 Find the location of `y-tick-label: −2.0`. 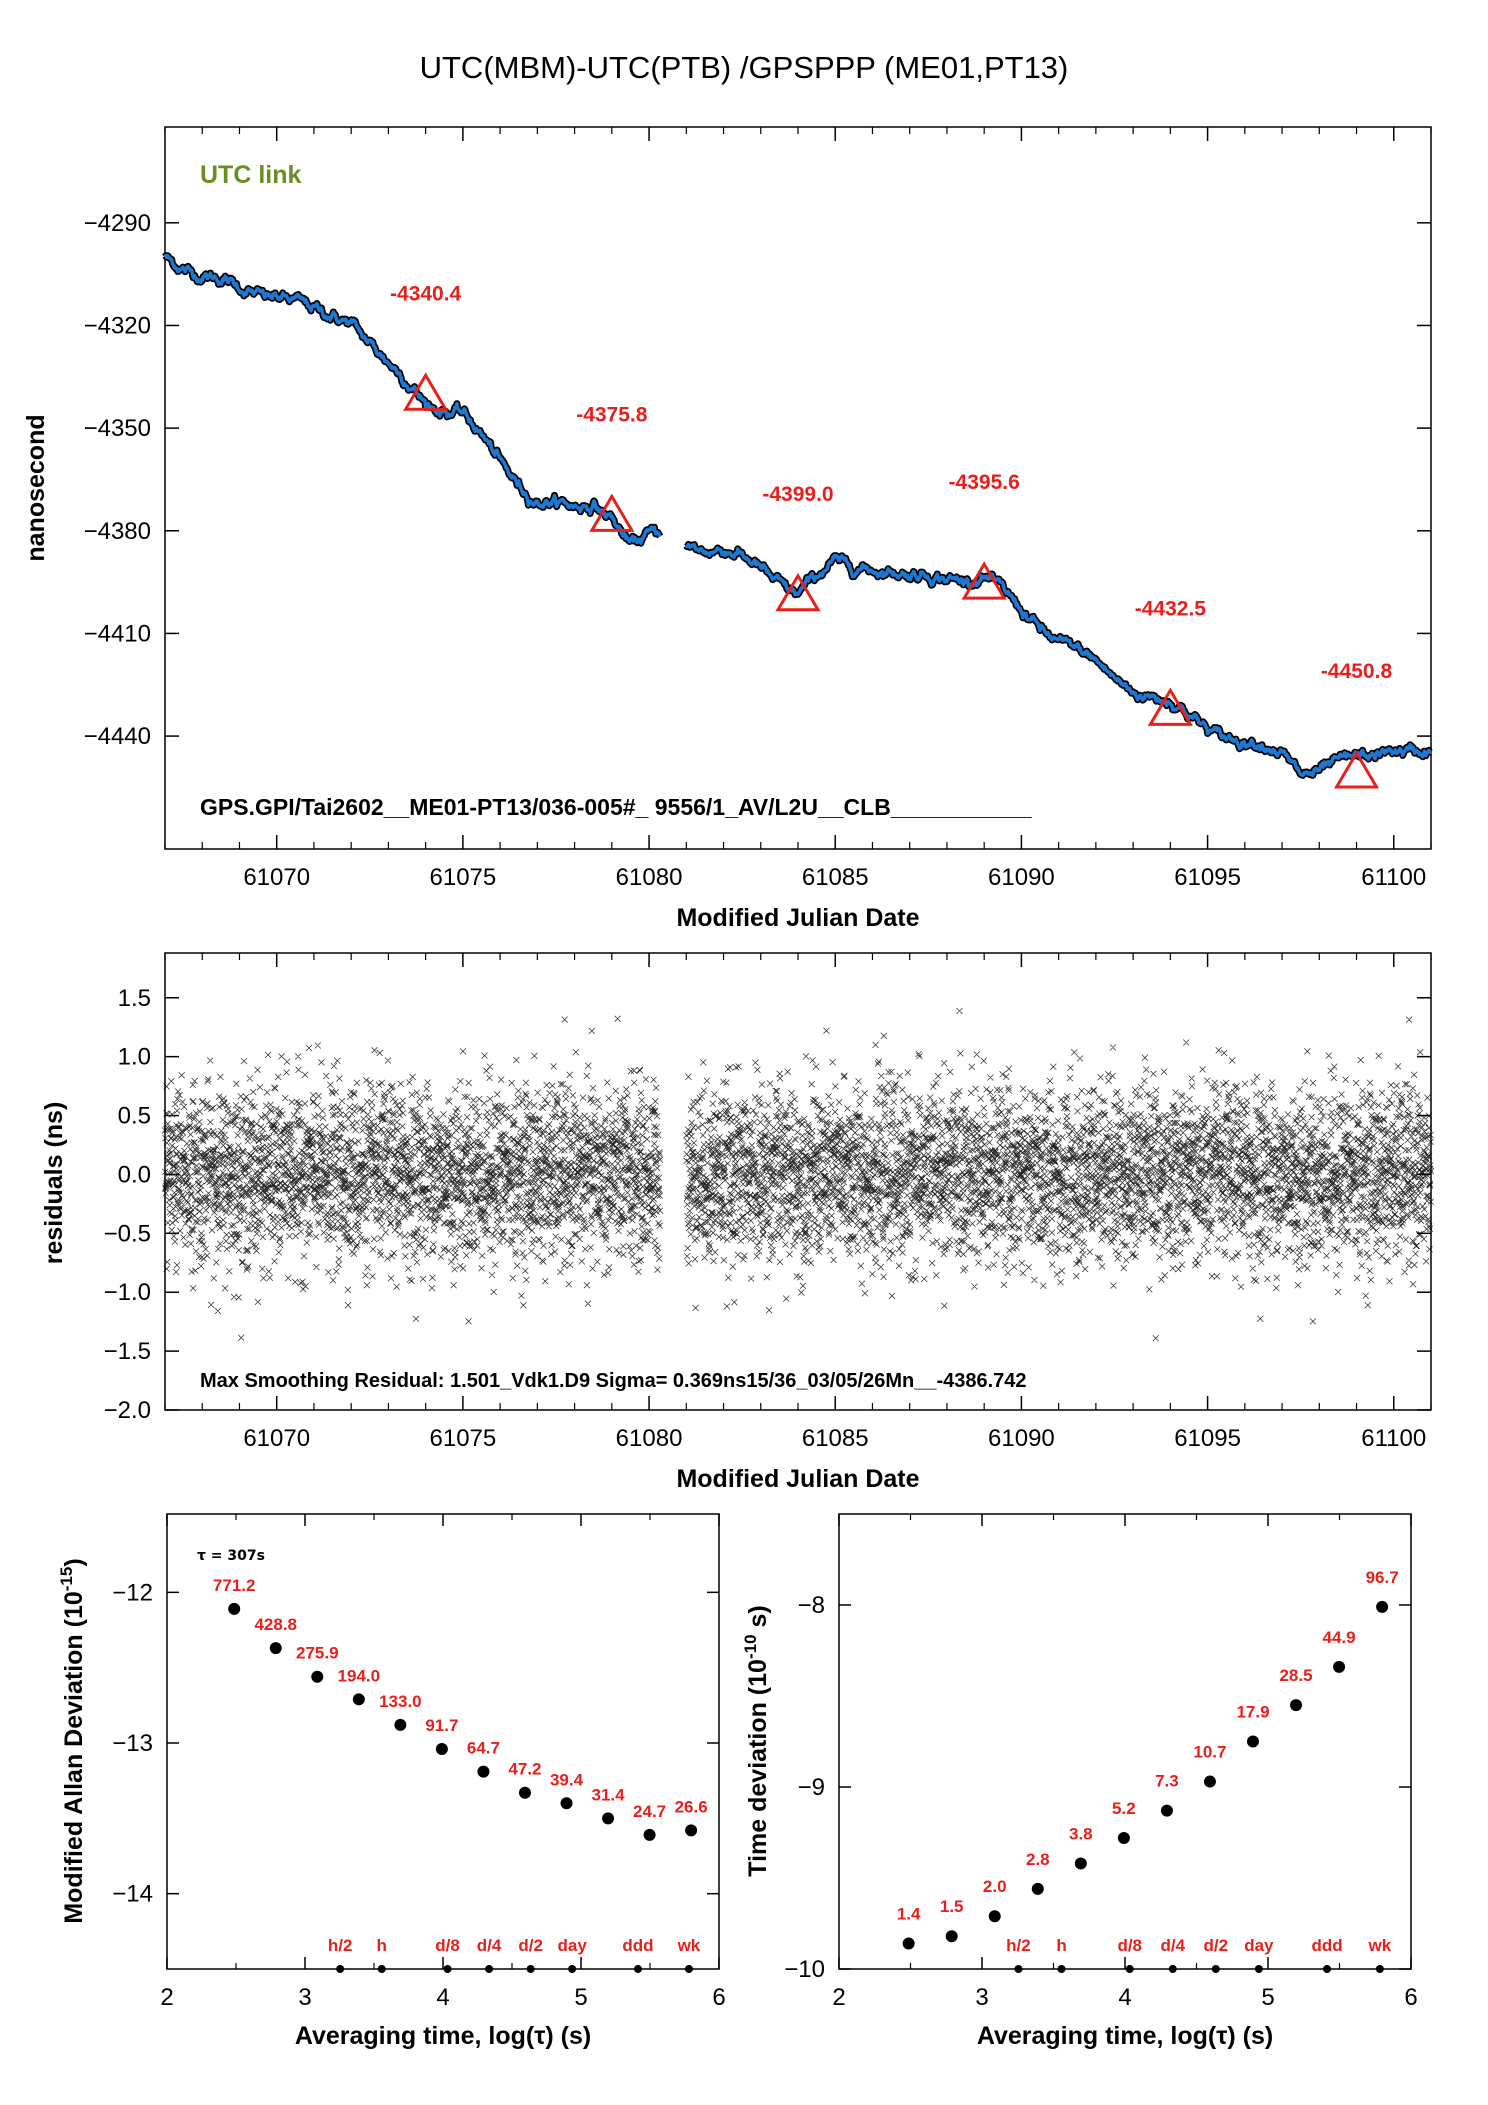

y-tick-label: −2.0 is located at coordinates (127, 1410).